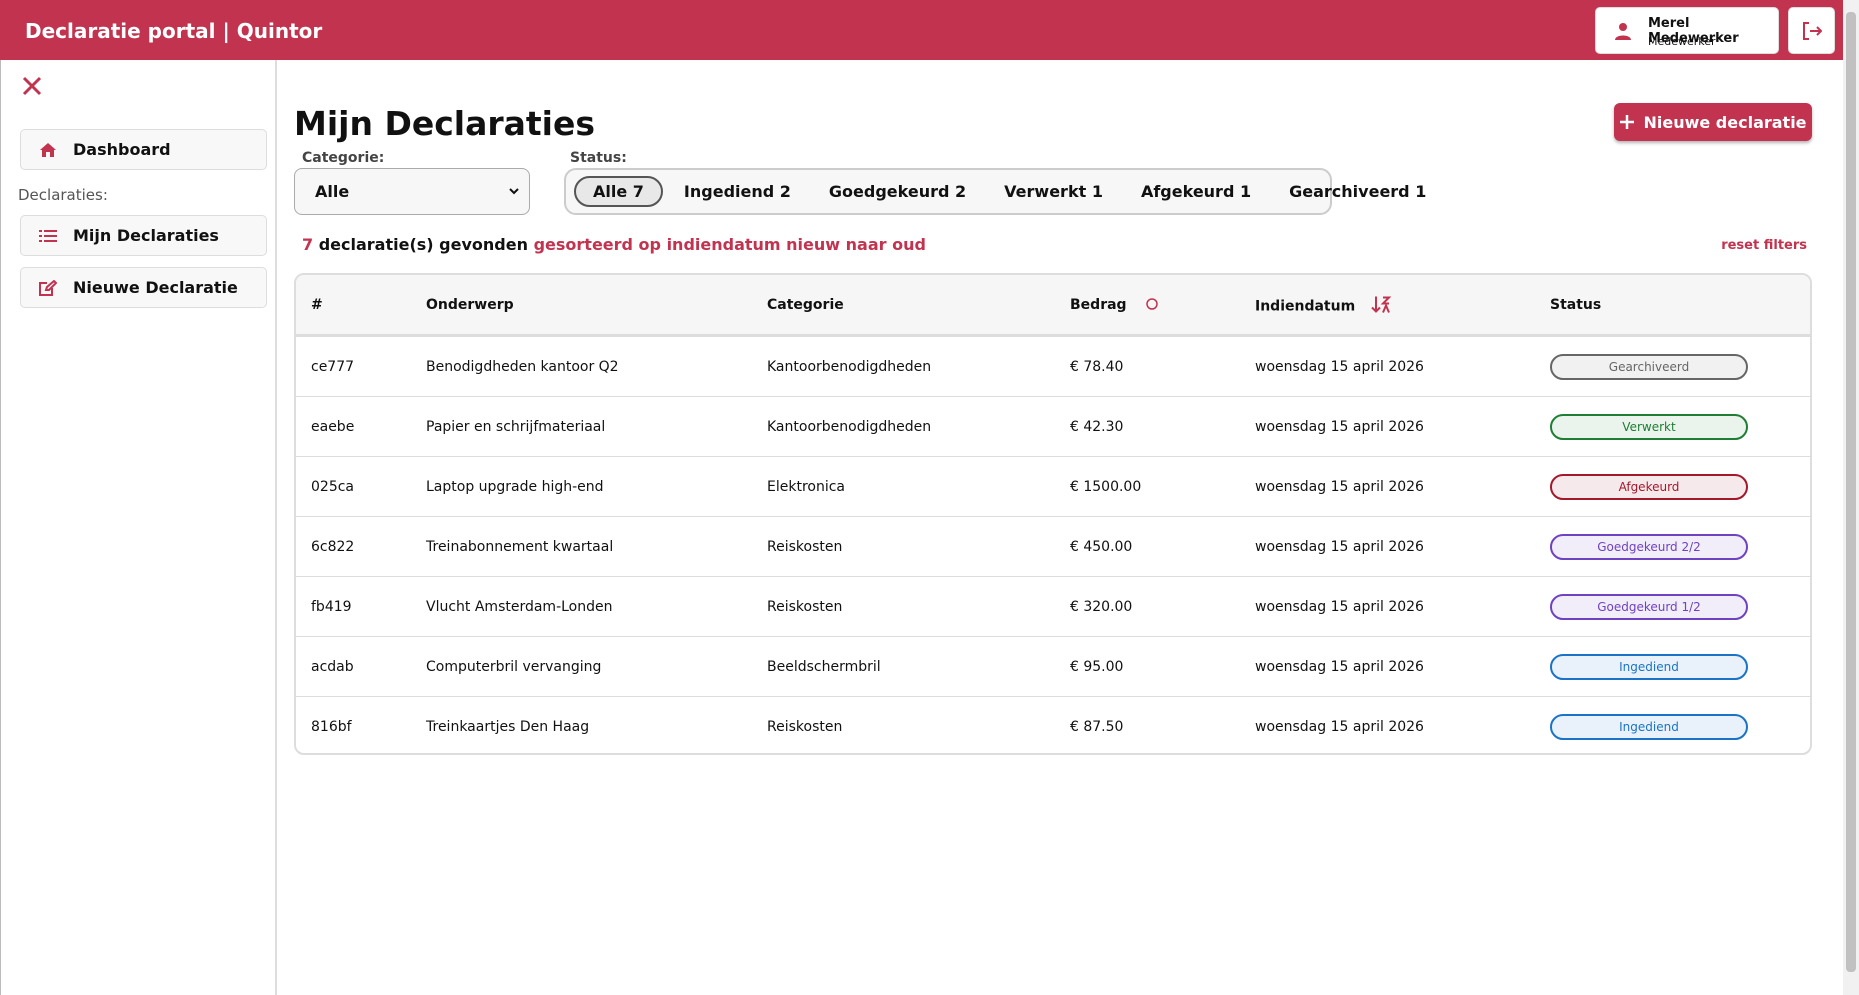  Describe the element at coordinates (333, 426) in the screenshot. I see `table-cell: eaebe` at that location.